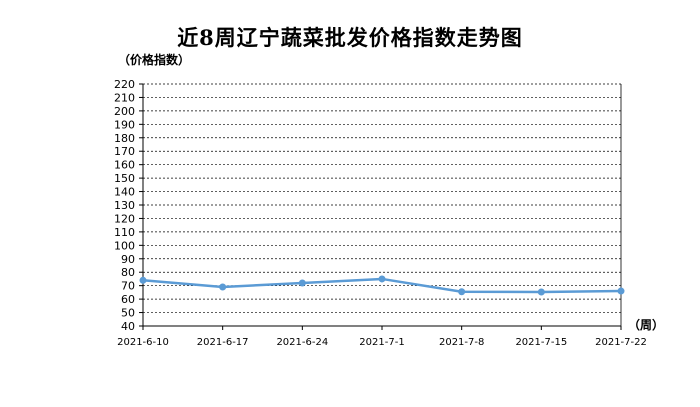 This screenshot has width=700, height=407. I want to click on y-tick-label: 200, so click(124, 111).